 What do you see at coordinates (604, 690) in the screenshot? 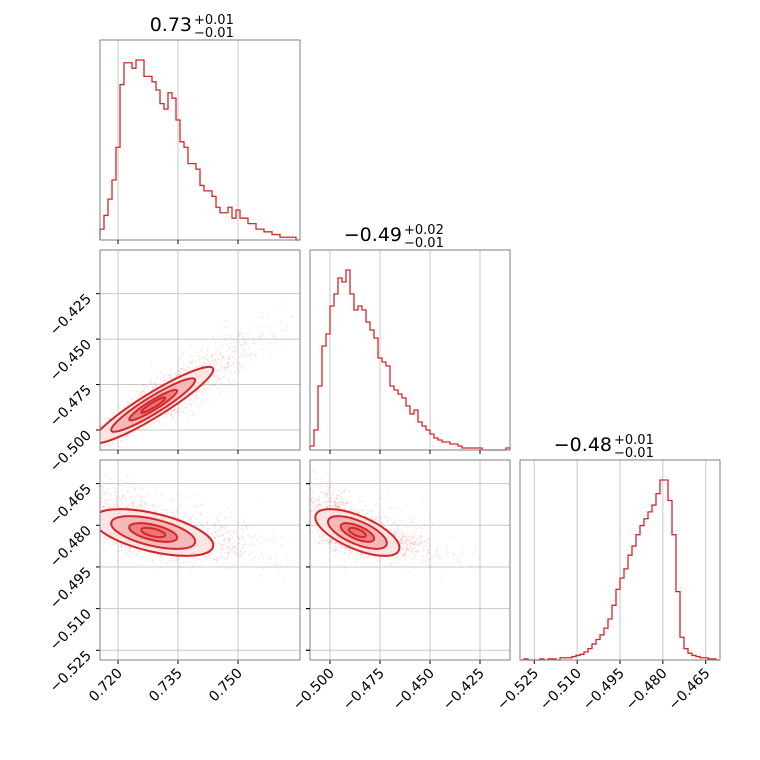
I see `x-tick-label: −0.495` at bounding box center [604, 690].